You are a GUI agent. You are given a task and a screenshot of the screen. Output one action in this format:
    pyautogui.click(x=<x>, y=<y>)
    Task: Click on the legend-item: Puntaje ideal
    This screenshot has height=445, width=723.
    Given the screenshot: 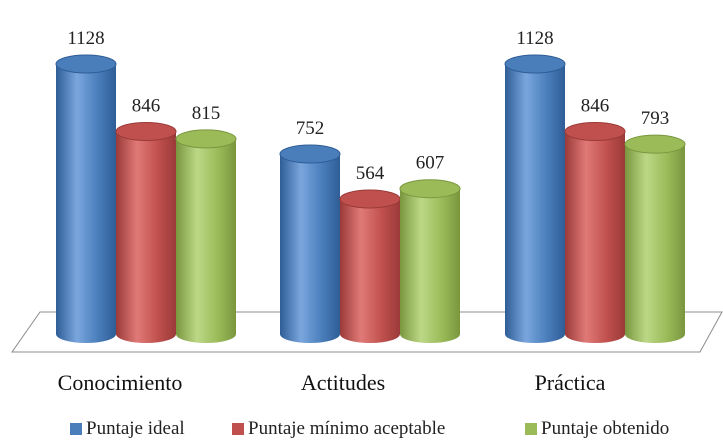 What is the action you would take?
    pyautogui.click(x=127, y=429)
    